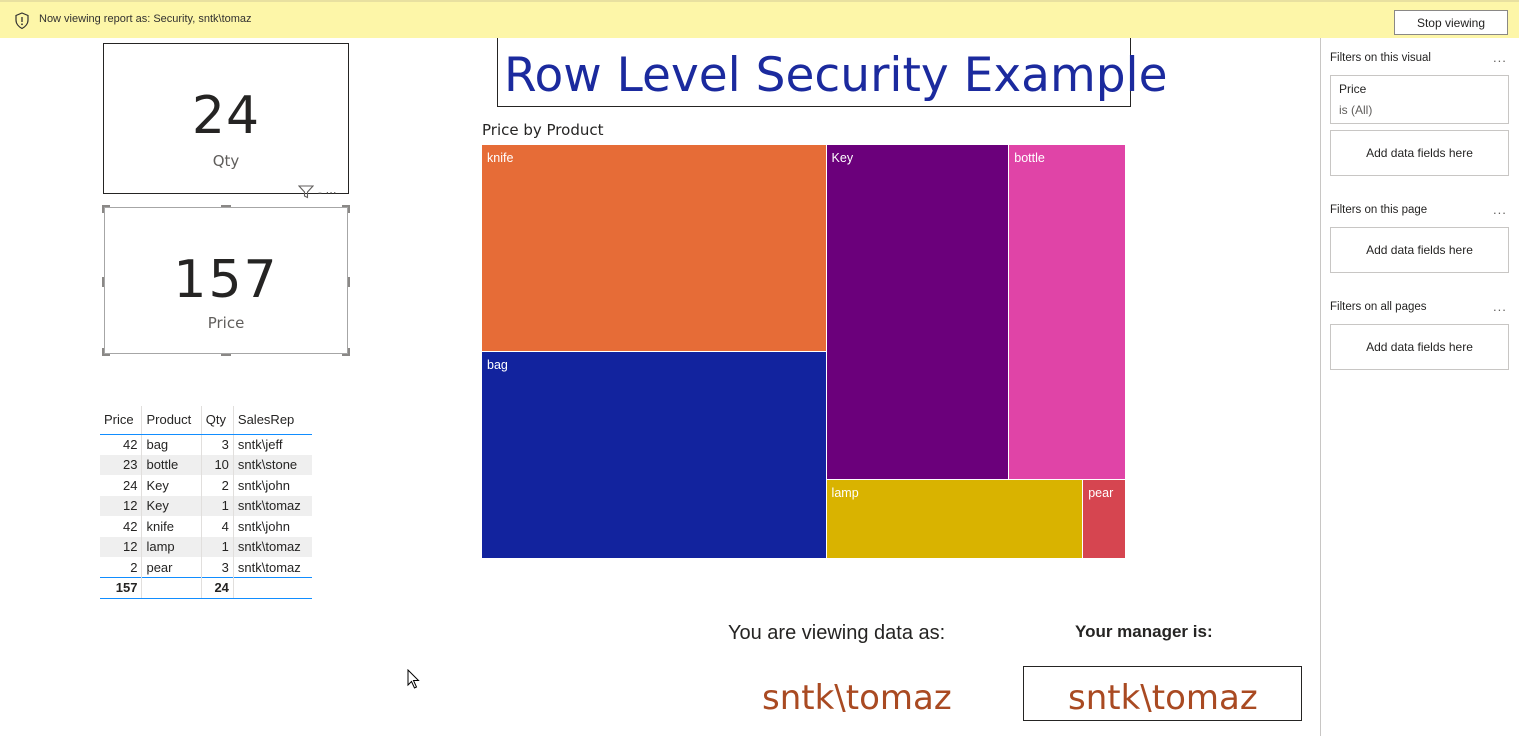 The image size is (1519, 736). What do you see at coordinates (22, 21) in the screenshot?
I see `shield-icon` at bounding box center [22, 21].